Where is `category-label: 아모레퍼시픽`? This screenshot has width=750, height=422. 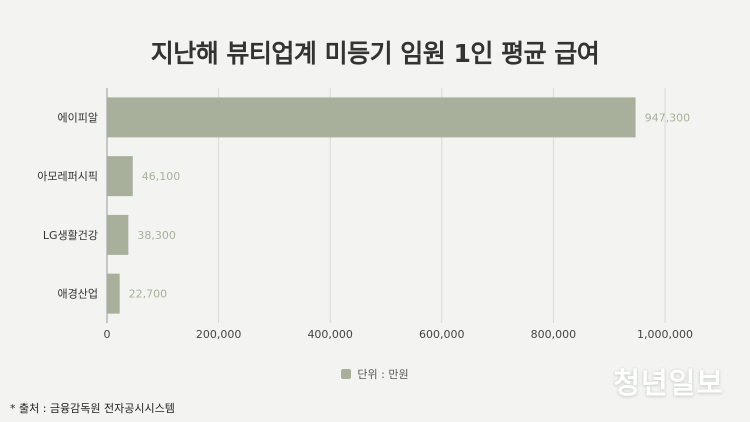 category-label: 아모레퍼시픽 is located at coordinates (67, 176).